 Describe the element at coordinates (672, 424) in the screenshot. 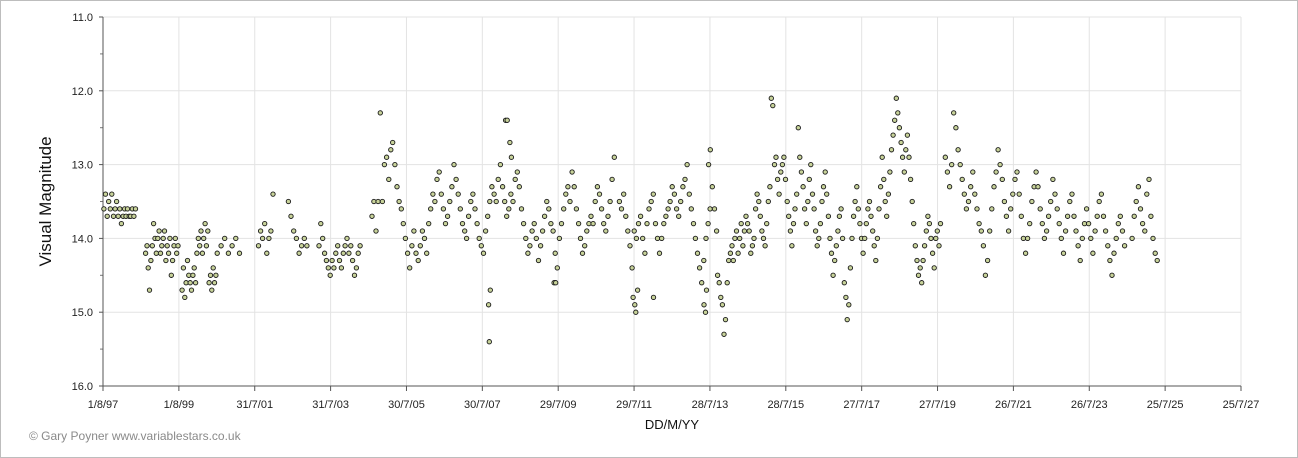

I see `x-axis-title: DD/M/YY` at that location.